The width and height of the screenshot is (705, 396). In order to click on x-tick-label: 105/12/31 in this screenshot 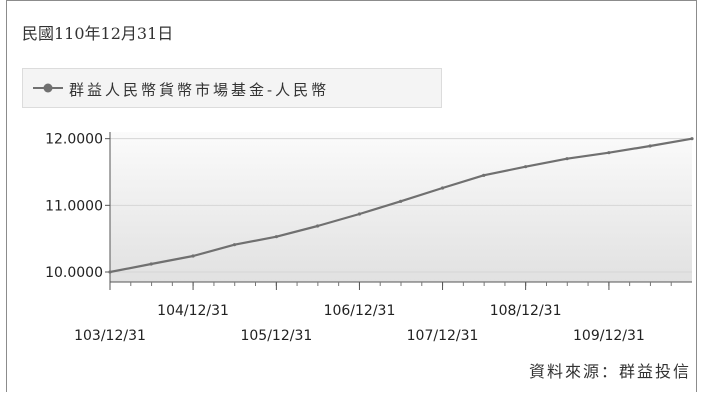, I will do `click(276, 336)`.